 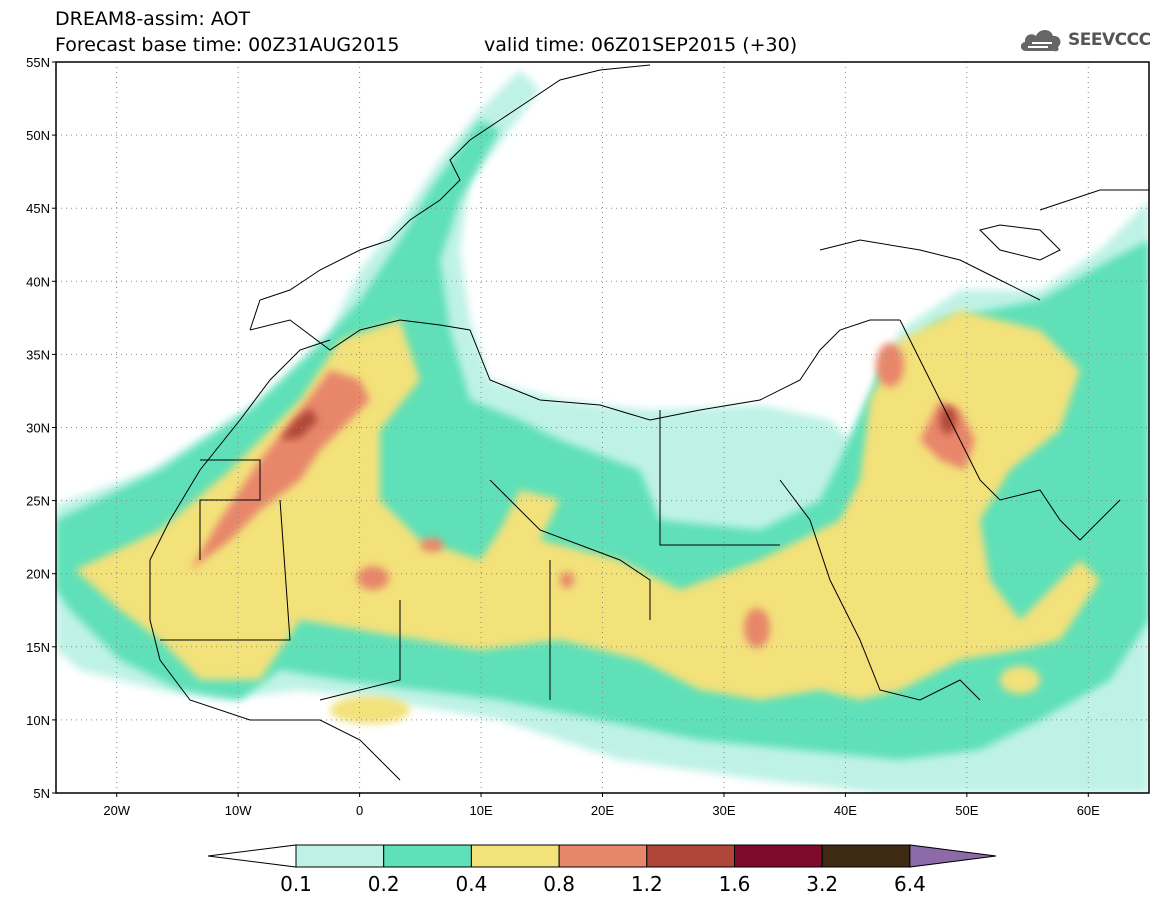 What do you see at coordinates (38, 135) in the screenshot?
I see `lat-tick-label: 50N` at bounding box center [38, 135].